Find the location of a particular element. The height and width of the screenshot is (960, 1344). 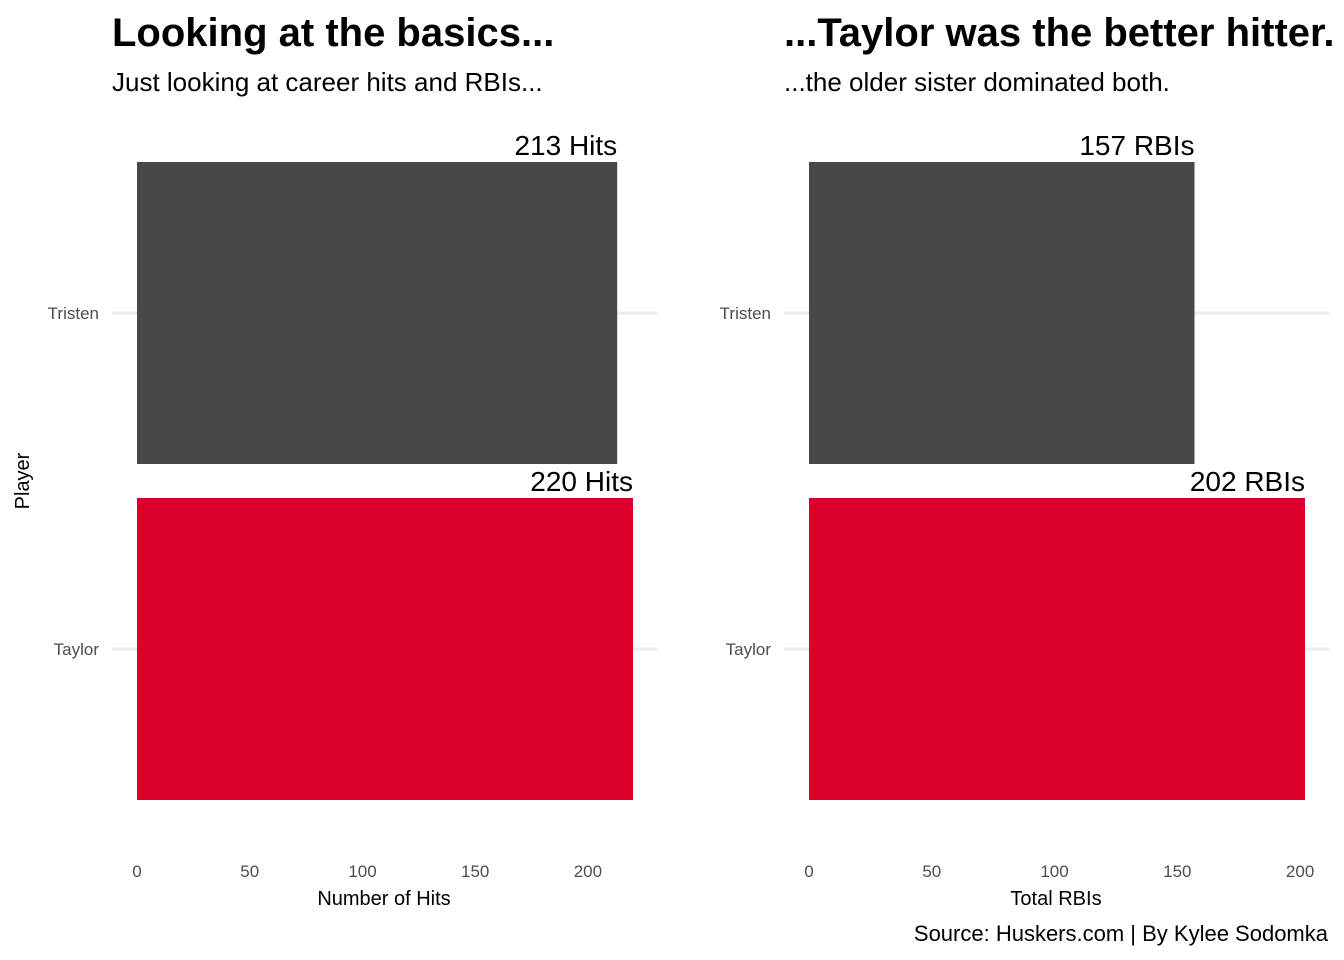

player-y-axis-title: Player is located at coordinates (23, 480).